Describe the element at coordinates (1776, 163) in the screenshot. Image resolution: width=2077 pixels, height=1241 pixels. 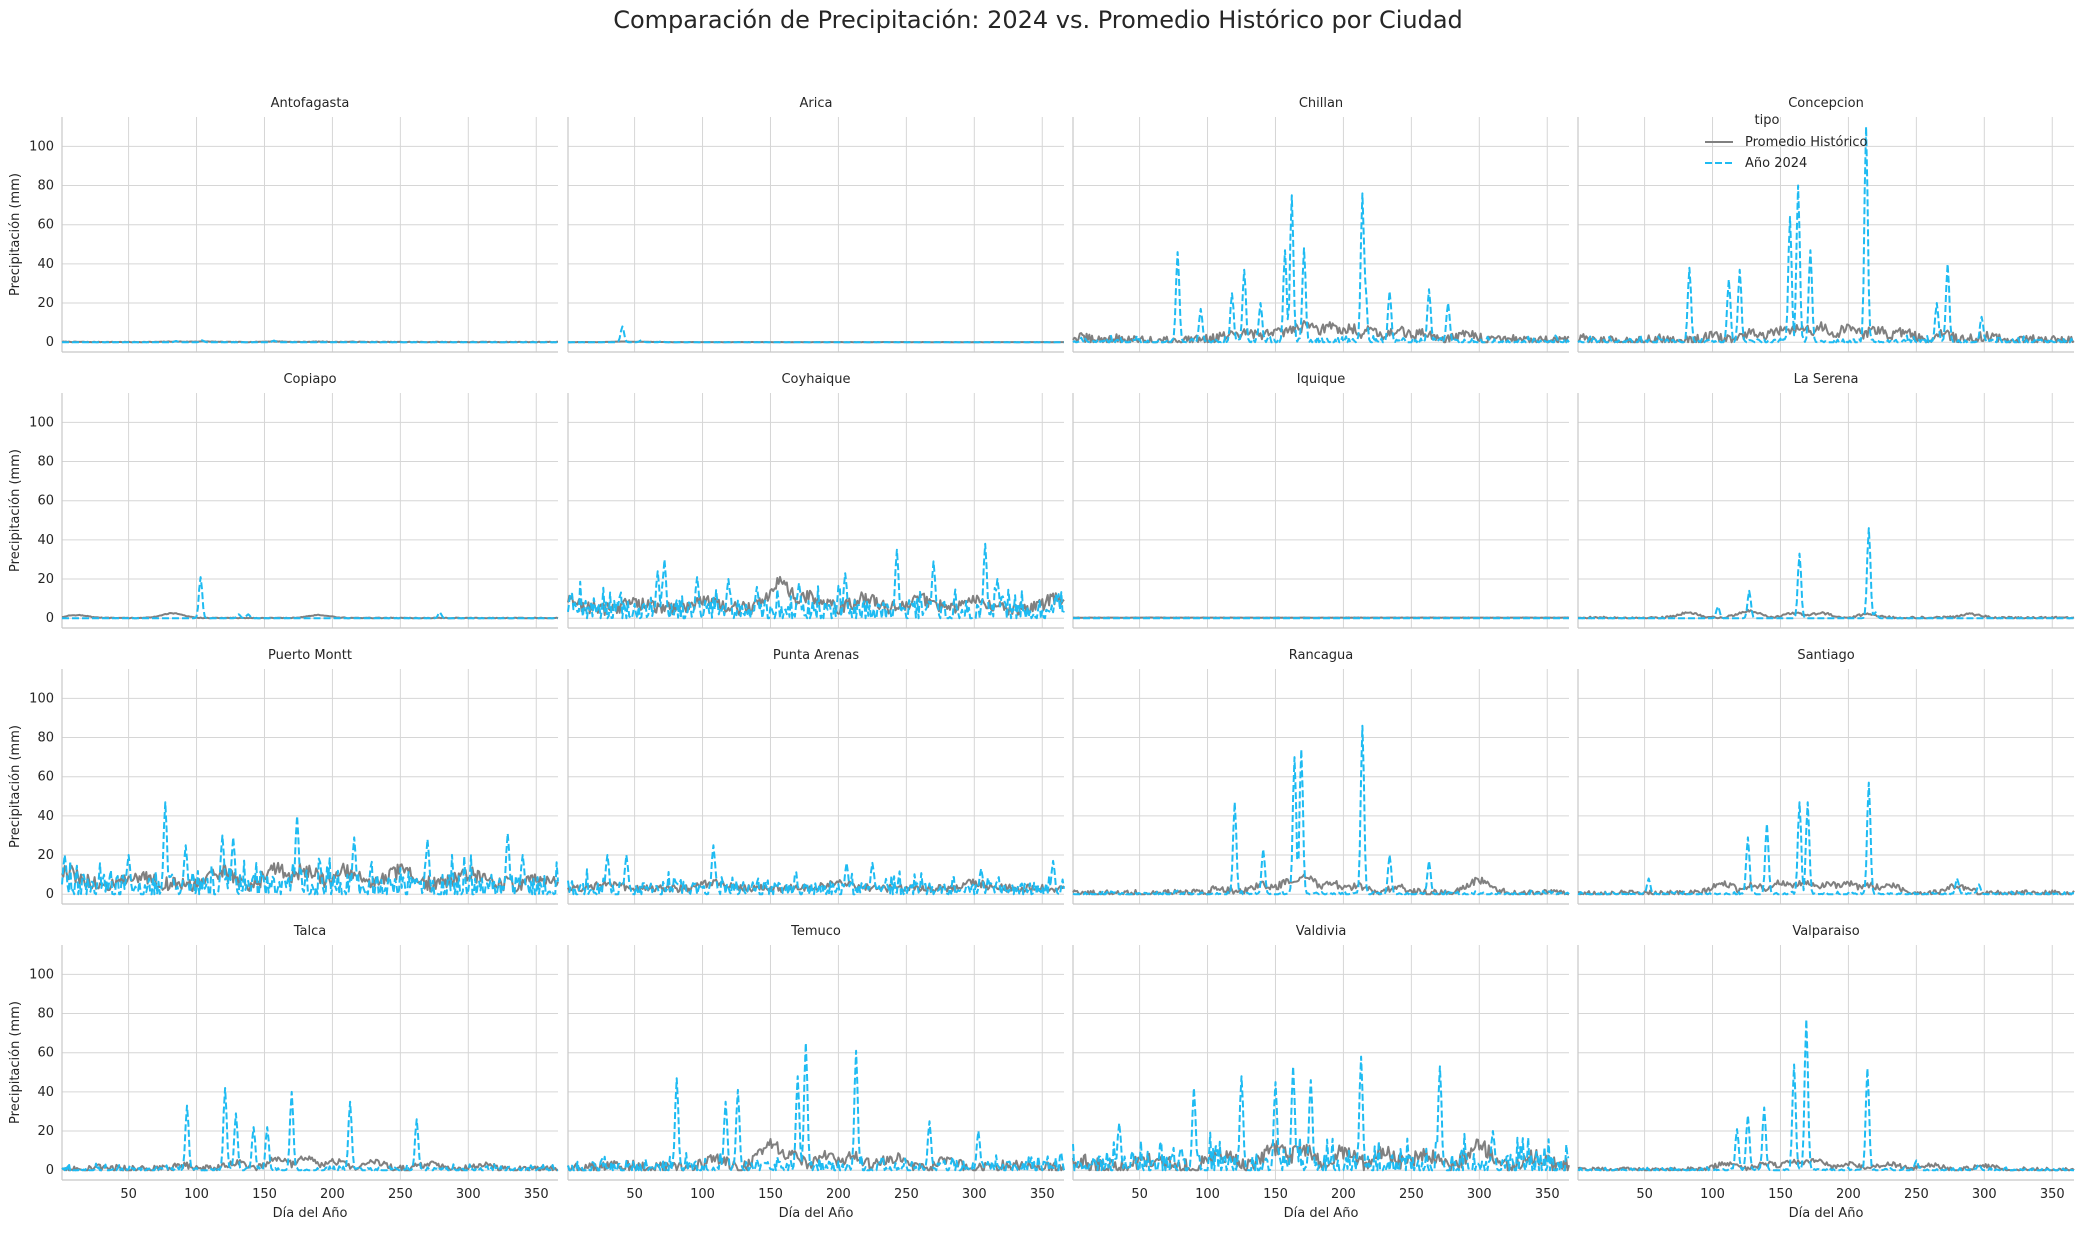
I see `legend-label: Año 2024` at that location.